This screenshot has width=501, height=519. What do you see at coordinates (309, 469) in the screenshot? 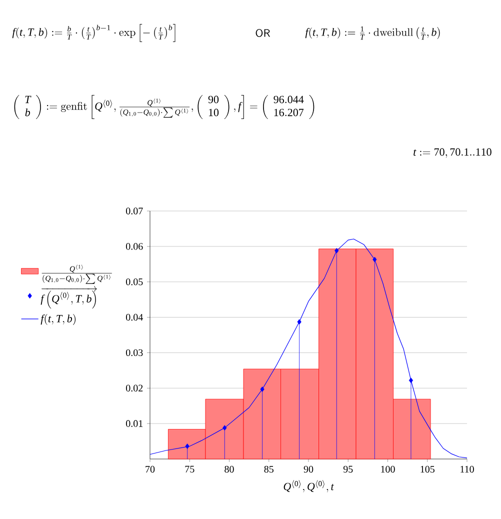
I see `x-tick-label: 90` at bounding box center [309, 469].